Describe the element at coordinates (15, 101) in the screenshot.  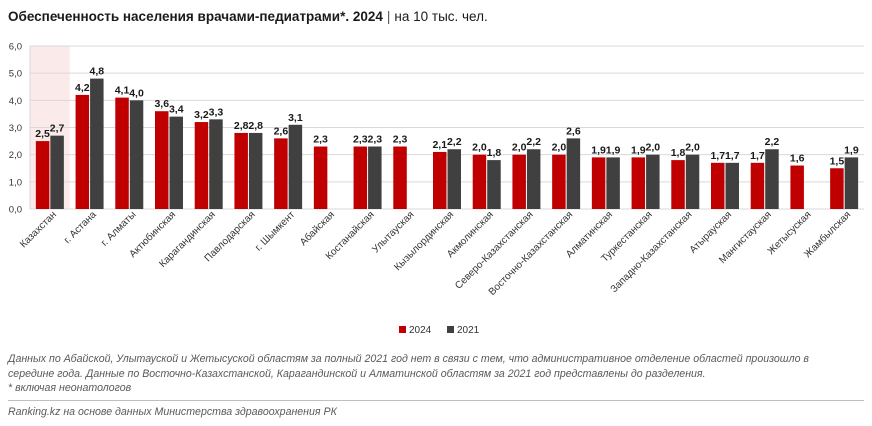
I see `y-tick-label: 4,0` at that location.